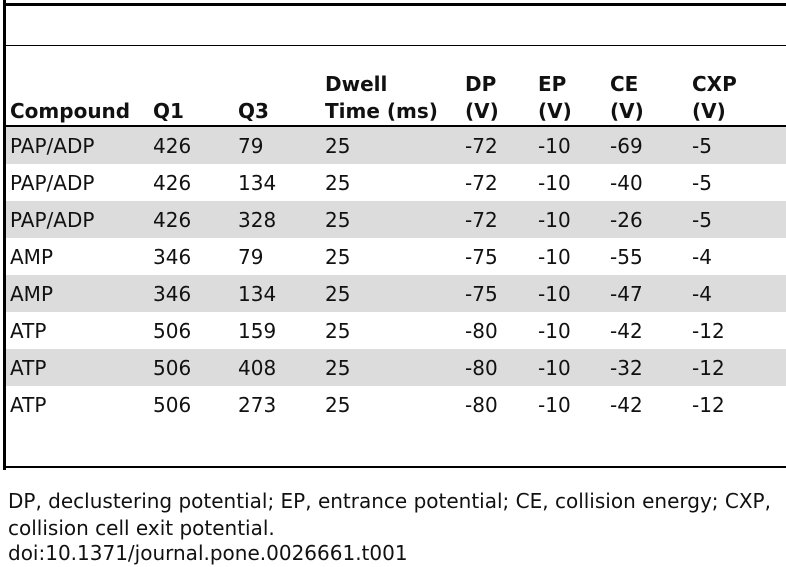 The width and height of the screenshot is (786, 567). I want to click on header-q1-line2: Q1, so click(168, 111).